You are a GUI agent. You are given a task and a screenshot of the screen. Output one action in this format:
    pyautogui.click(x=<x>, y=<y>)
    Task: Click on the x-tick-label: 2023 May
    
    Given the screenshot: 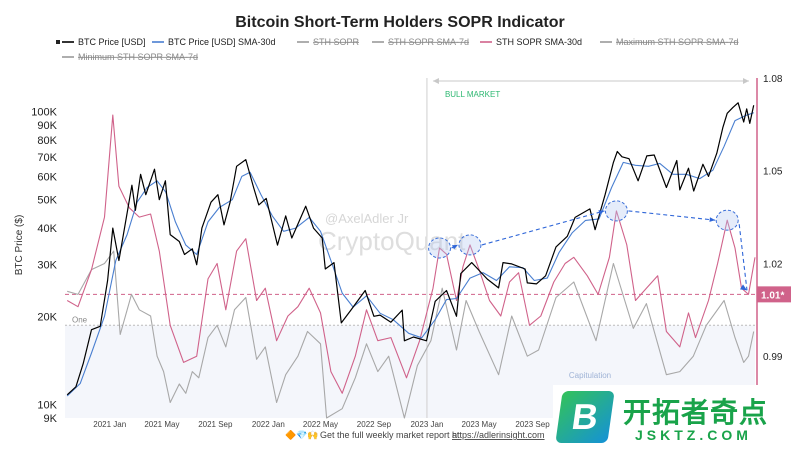 What is the action you would take?
    pyautogui.click(x=479, y=424)
    